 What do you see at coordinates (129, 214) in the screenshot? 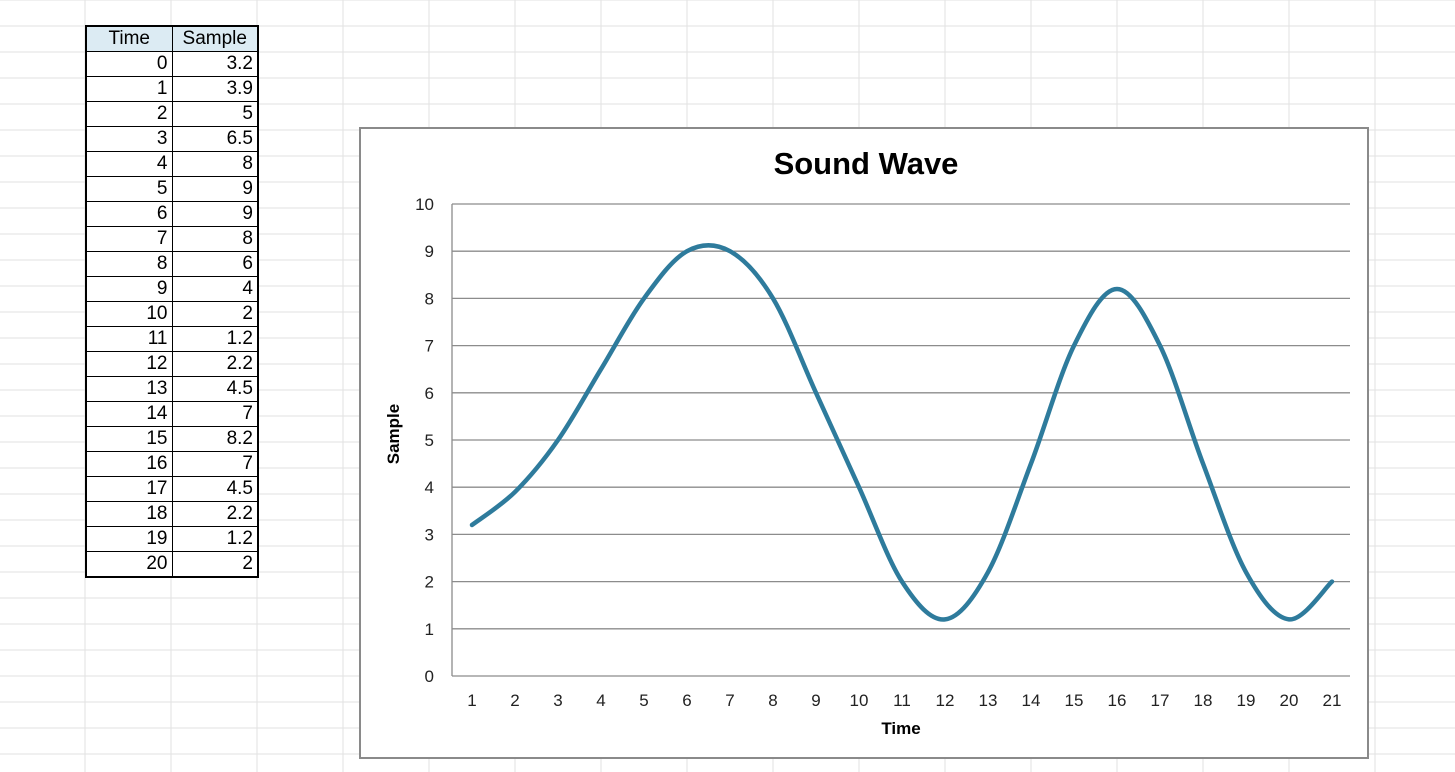
I see `cell-time: 6` at bounding box center [129, 214].